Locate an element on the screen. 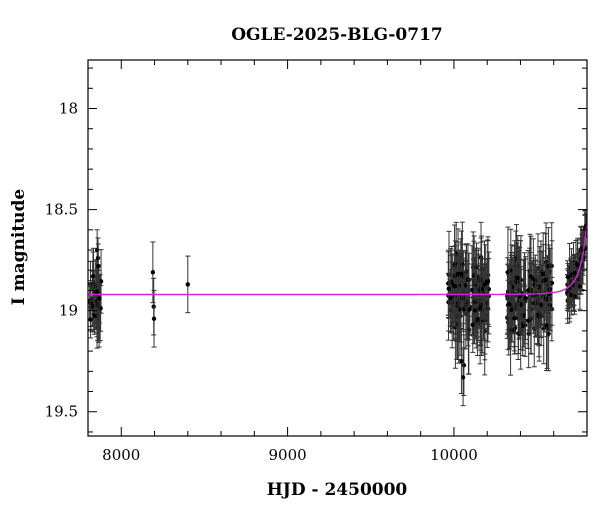  y-tick-label: 18.5 is located at coordinates (61, 210).